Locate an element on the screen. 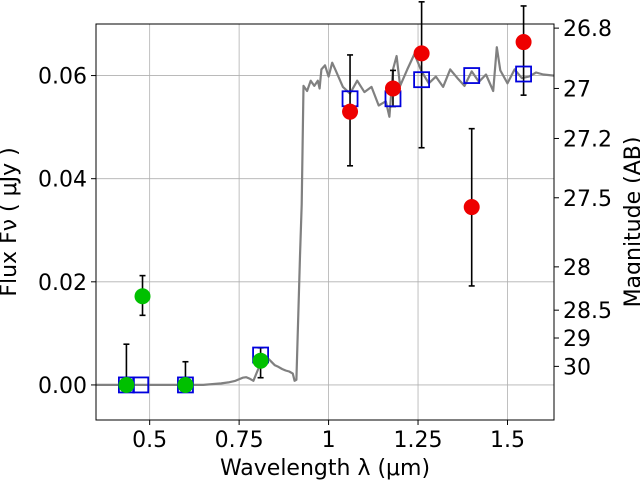 The width and height of the screenshot is (640, 480). y2-tick-label: 27 is located at coordinates (577, 89).